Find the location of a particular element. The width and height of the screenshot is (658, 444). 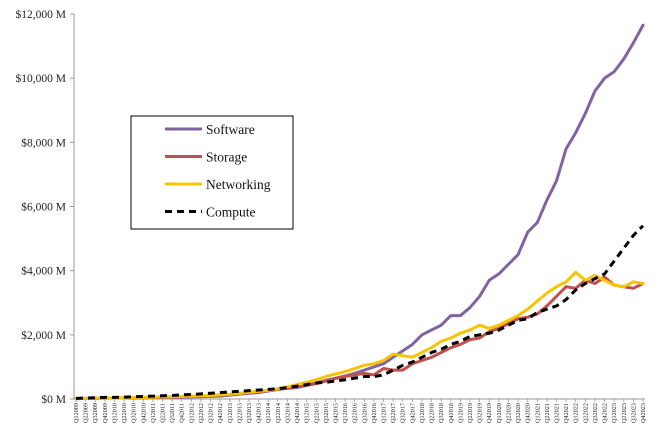

x-tick-label: Q42019 is located at coordinates (489, 413).